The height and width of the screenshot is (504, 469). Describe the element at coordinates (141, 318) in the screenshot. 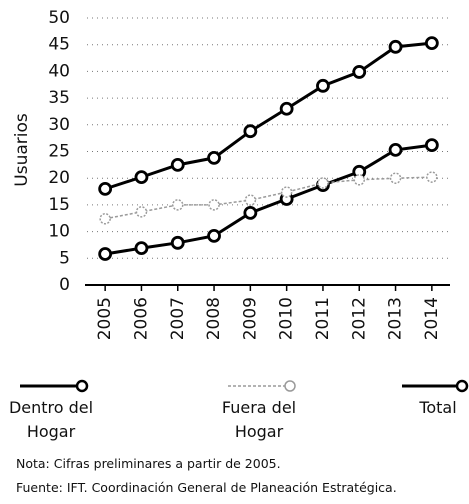

I see `x-tick-label: 2006` at that location.